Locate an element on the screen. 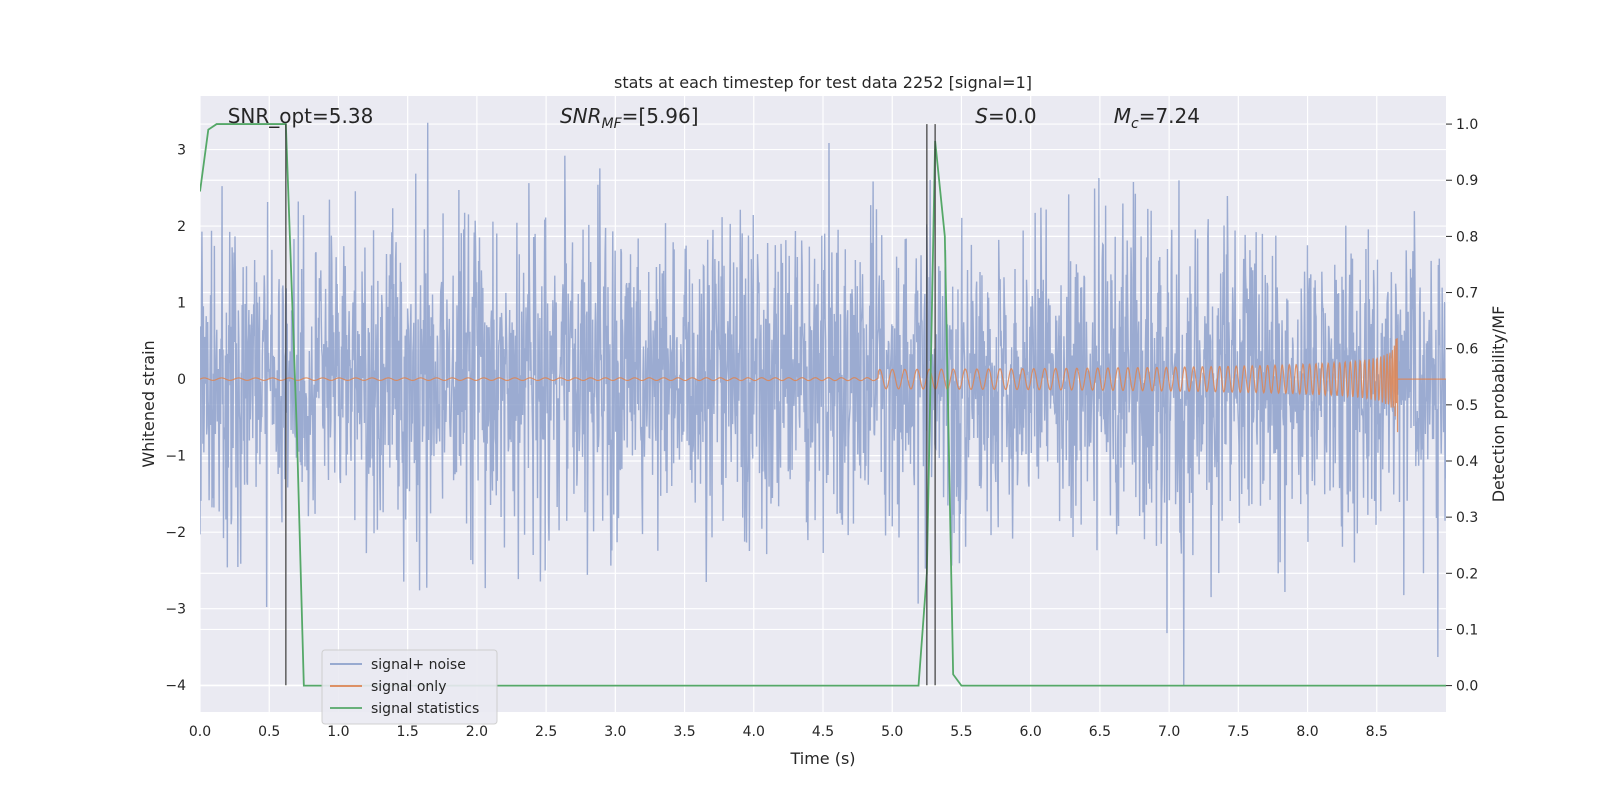 This screenshot has width=1600, height=800. x-tick-label: 6.5 is located at coordinates (1100, 732).